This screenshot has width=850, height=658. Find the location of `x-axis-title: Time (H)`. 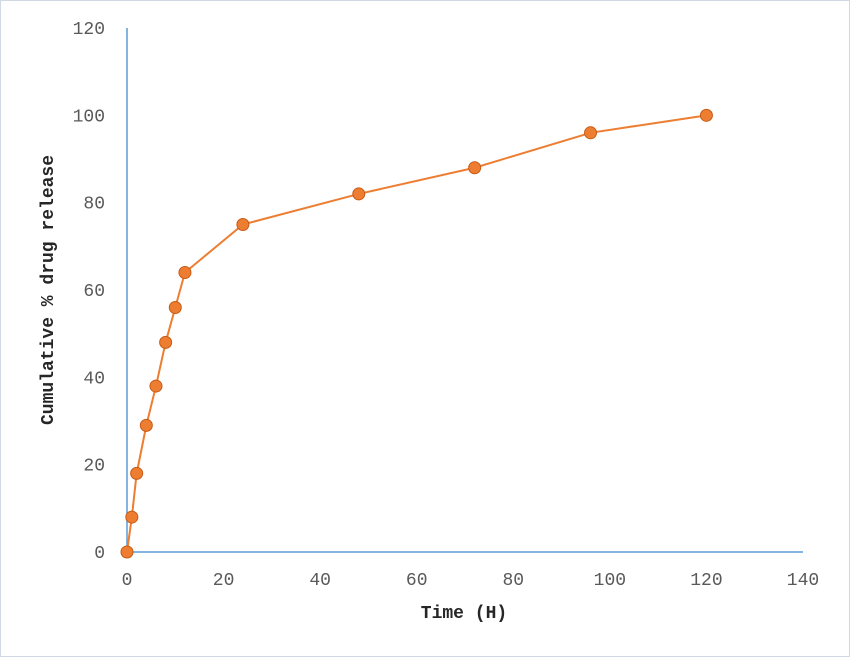

x-axis-title: Time (H) is located at coordinates (464, 614).